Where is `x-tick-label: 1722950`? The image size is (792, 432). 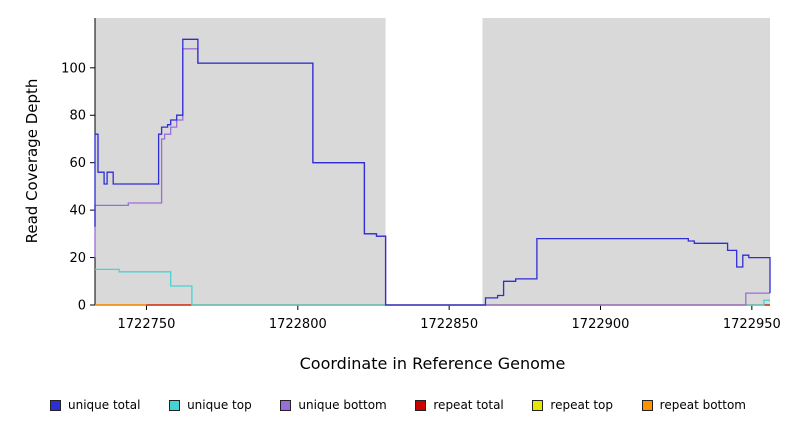 x-tick-label: 1722950 is located at coordinates (752, 324).